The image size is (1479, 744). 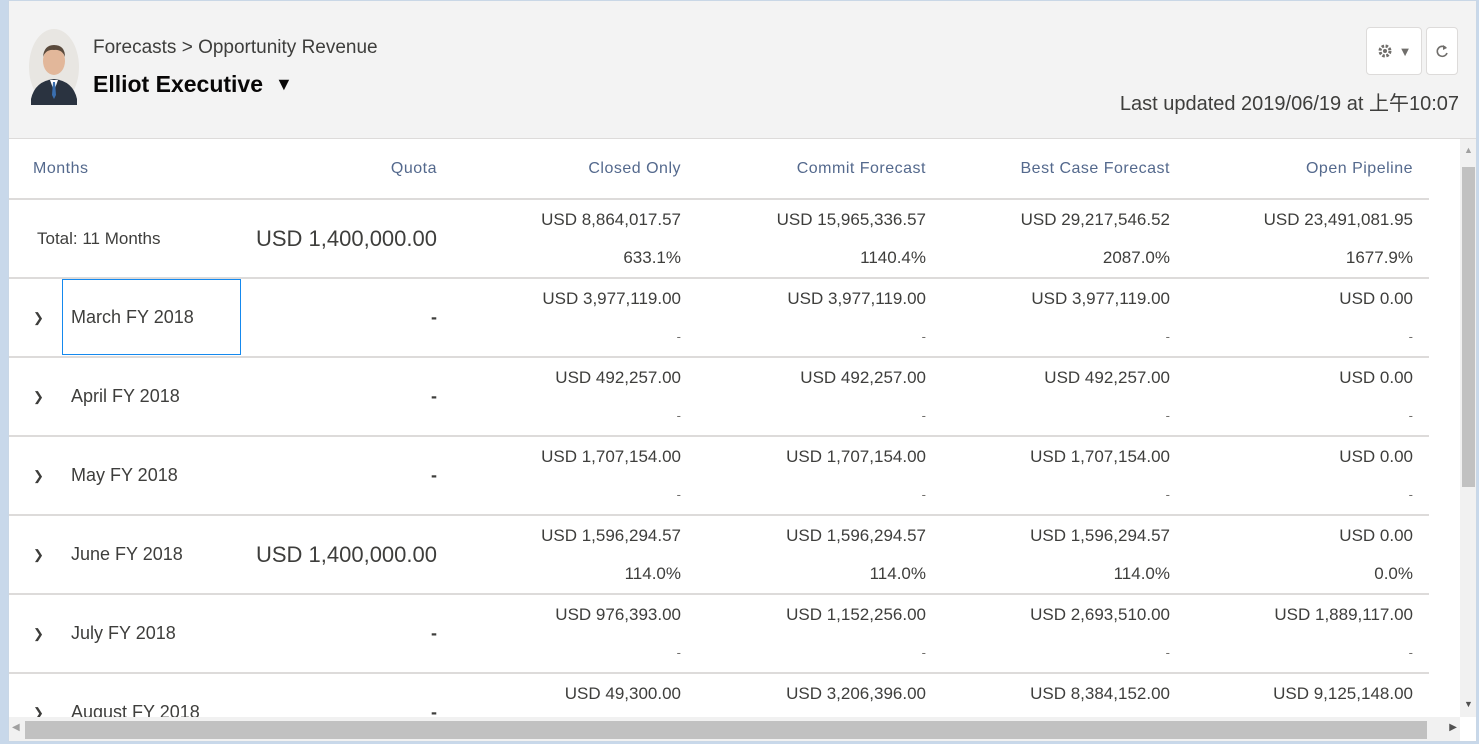 I want to click on closed-cell: USD 3,977,119.00 -, so click(x=575, y=318).